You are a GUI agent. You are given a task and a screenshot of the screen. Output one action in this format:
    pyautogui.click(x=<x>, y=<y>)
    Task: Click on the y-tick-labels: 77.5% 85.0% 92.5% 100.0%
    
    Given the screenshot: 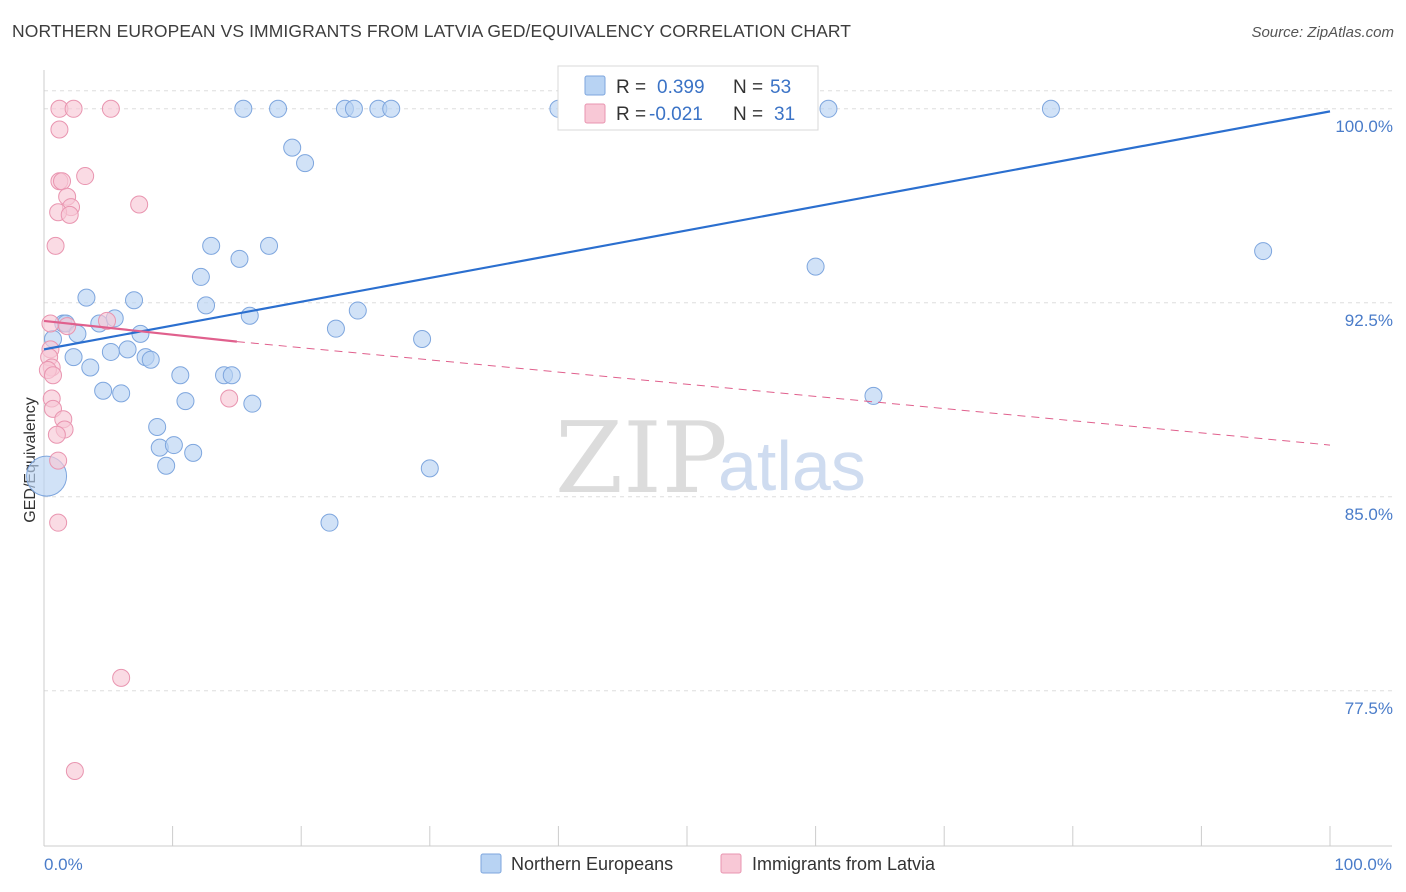 What is the action you would take?
    pyautogui.click(x=1364, y=417)
    